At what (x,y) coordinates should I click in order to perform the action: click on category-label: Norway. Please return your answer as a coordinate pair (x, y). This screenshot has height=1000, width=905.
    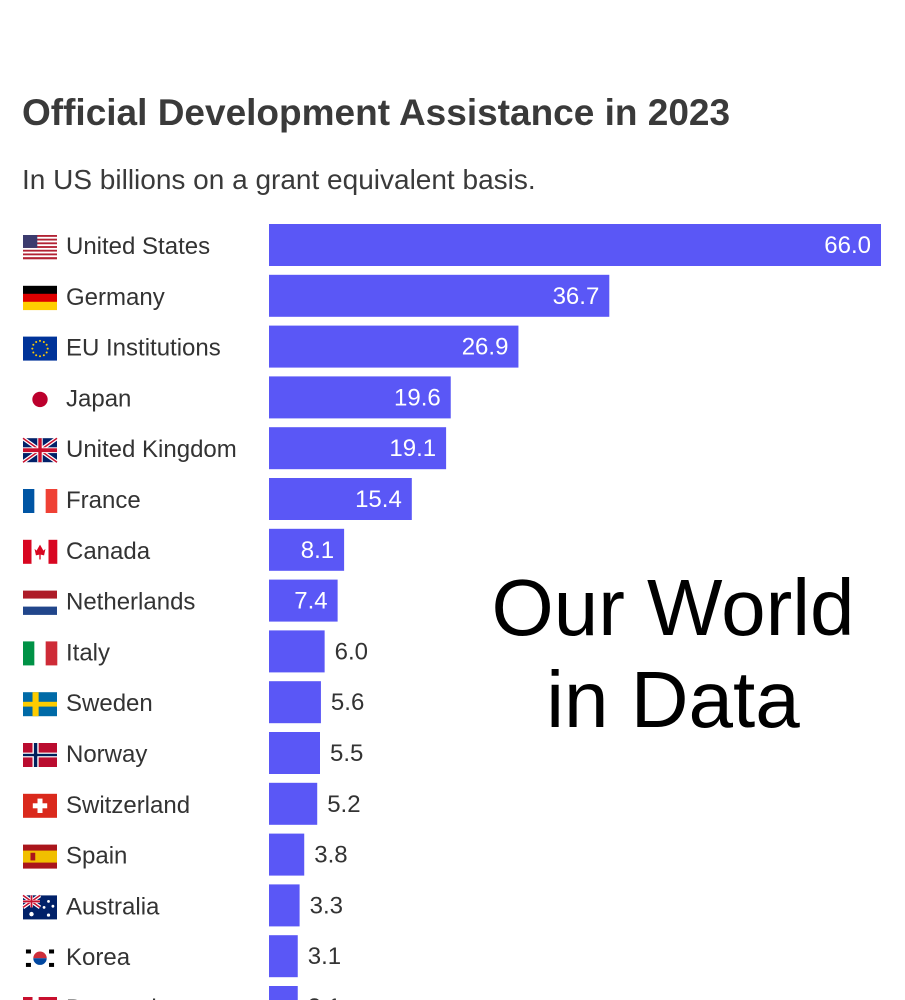
    Looking at the image, I should click on (106, 754).